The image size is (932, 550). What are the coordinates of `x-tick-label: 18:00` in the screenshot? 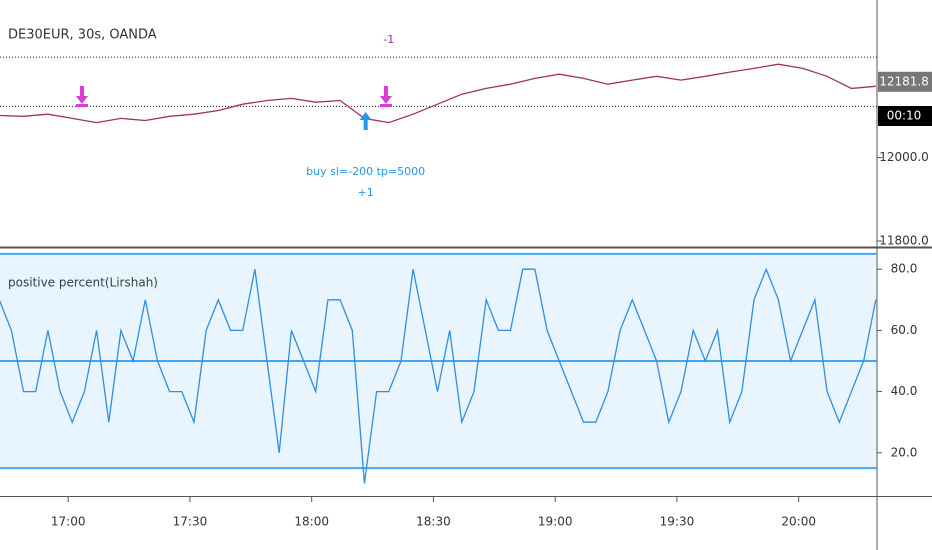 It's located at (311, 522).